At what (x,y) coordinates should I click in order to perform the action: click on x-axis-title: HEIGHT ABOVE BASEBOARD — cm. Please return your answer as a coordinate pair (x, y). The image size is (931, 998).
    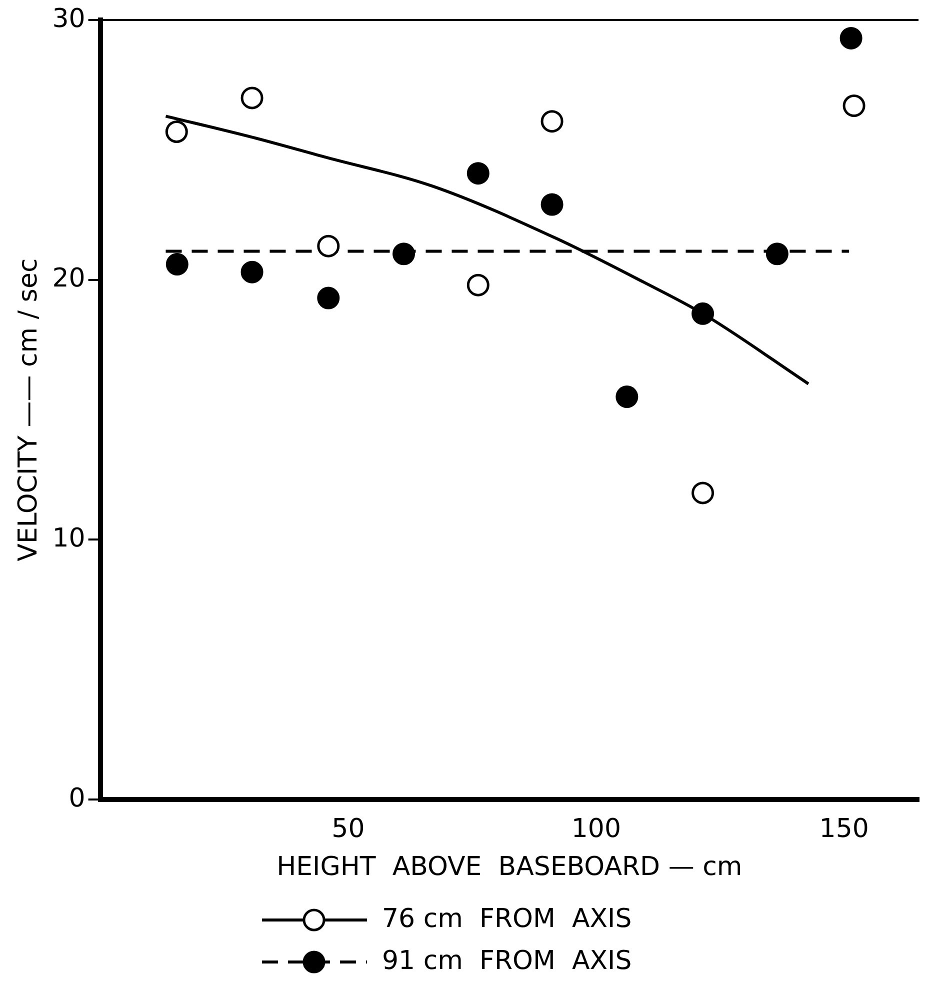
    Looking at the image, I should click on (509, 867).